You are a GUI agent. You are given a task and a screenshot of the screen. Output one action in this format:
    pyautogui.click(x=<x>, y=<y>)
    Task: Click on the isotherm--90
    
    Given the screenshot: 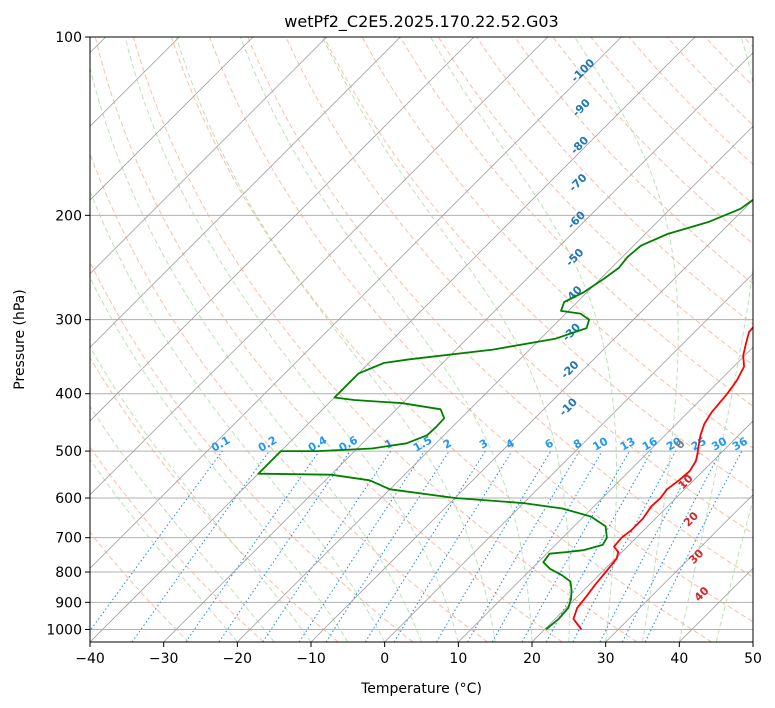 What is the action you would take?
    pyautogui.click(x=208, y=156)
    